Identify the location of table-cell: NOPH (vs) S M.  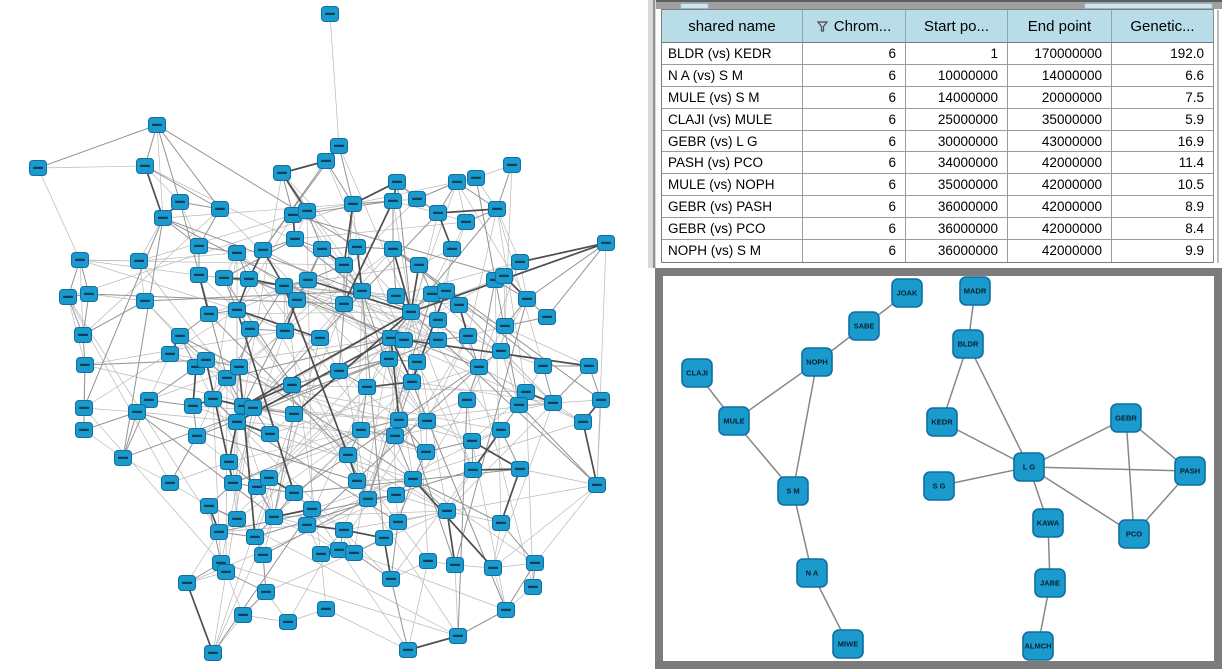
(732, 251).